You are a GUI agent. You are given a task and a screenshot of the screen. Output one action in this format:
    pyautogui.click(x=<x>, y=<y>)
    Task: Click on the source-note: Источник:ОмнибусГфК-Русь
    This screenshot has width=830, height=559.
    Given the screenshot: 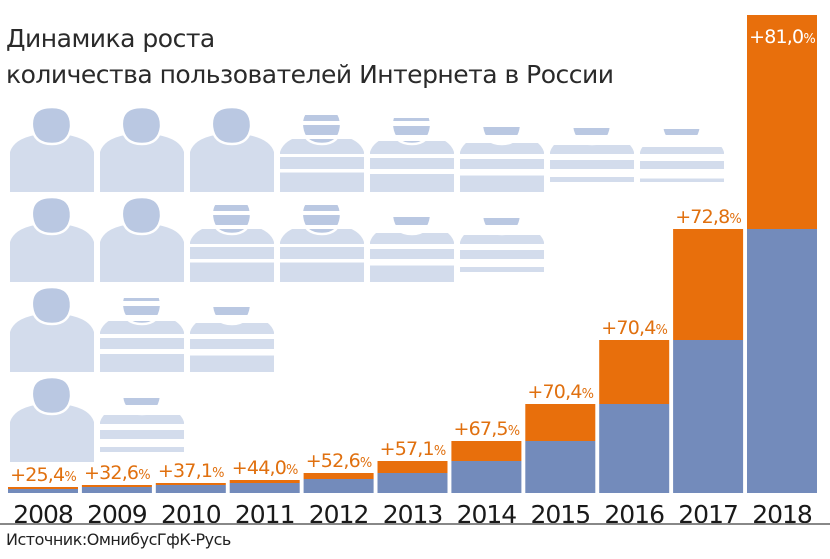 What is the action you would take?
    pyautogui.click(x=118, y=539)
    